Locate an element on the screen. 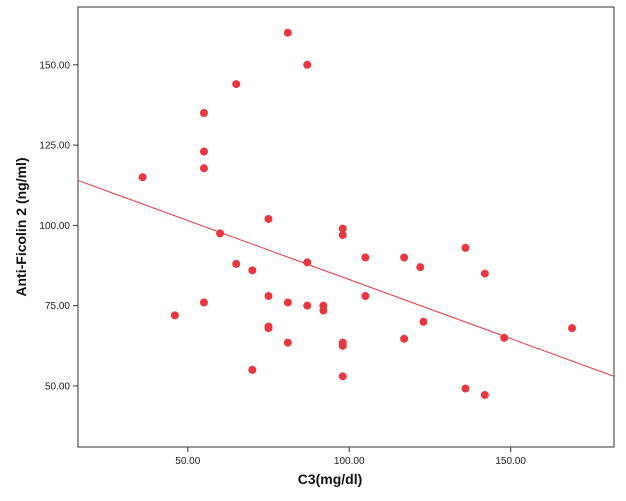 The image size is (626, 501). y-tick-label: 75.00 is located at coordinates (57, 306).